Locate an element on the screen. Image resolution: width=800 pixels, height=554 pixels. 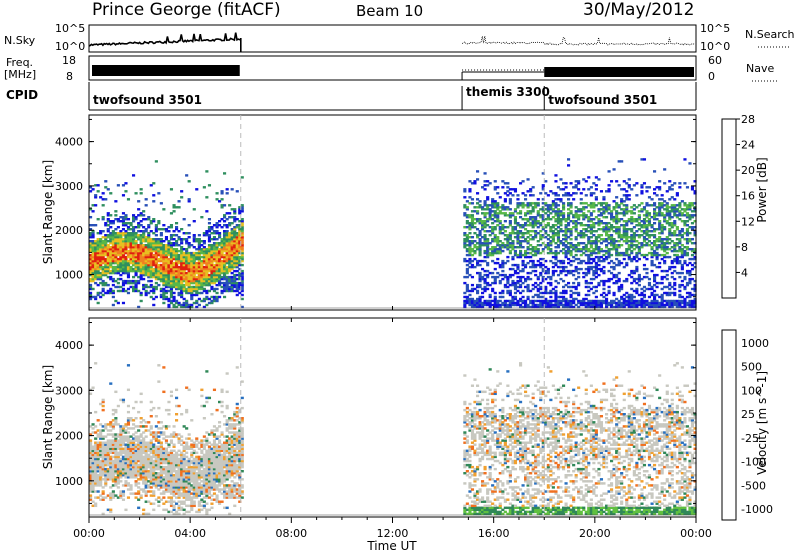
velocity-cell is located at coordinates (93, 387).